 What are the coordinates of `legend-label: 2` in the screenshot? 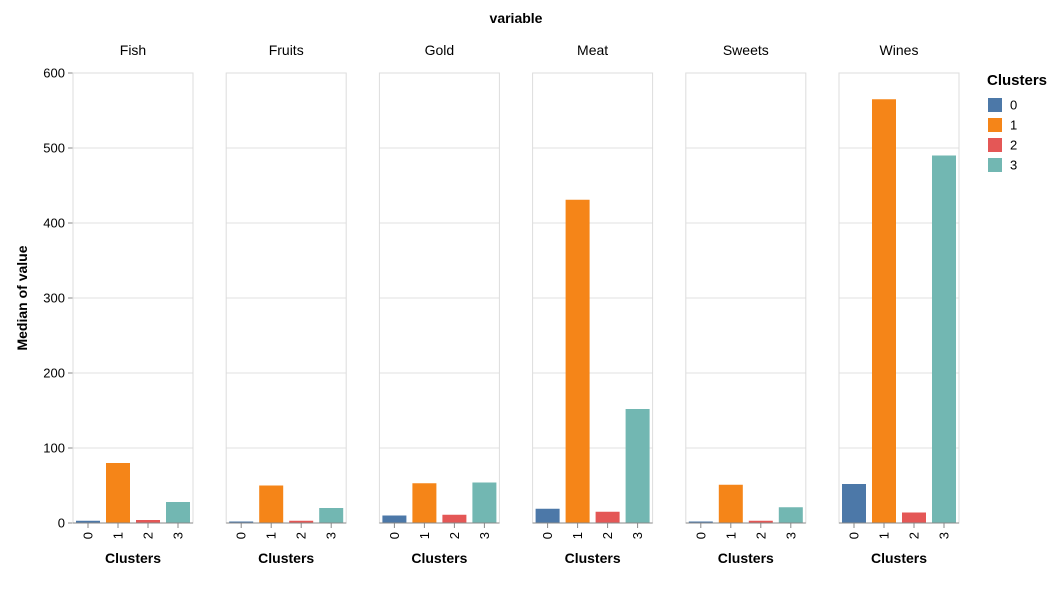 It's located at (1013, 145).